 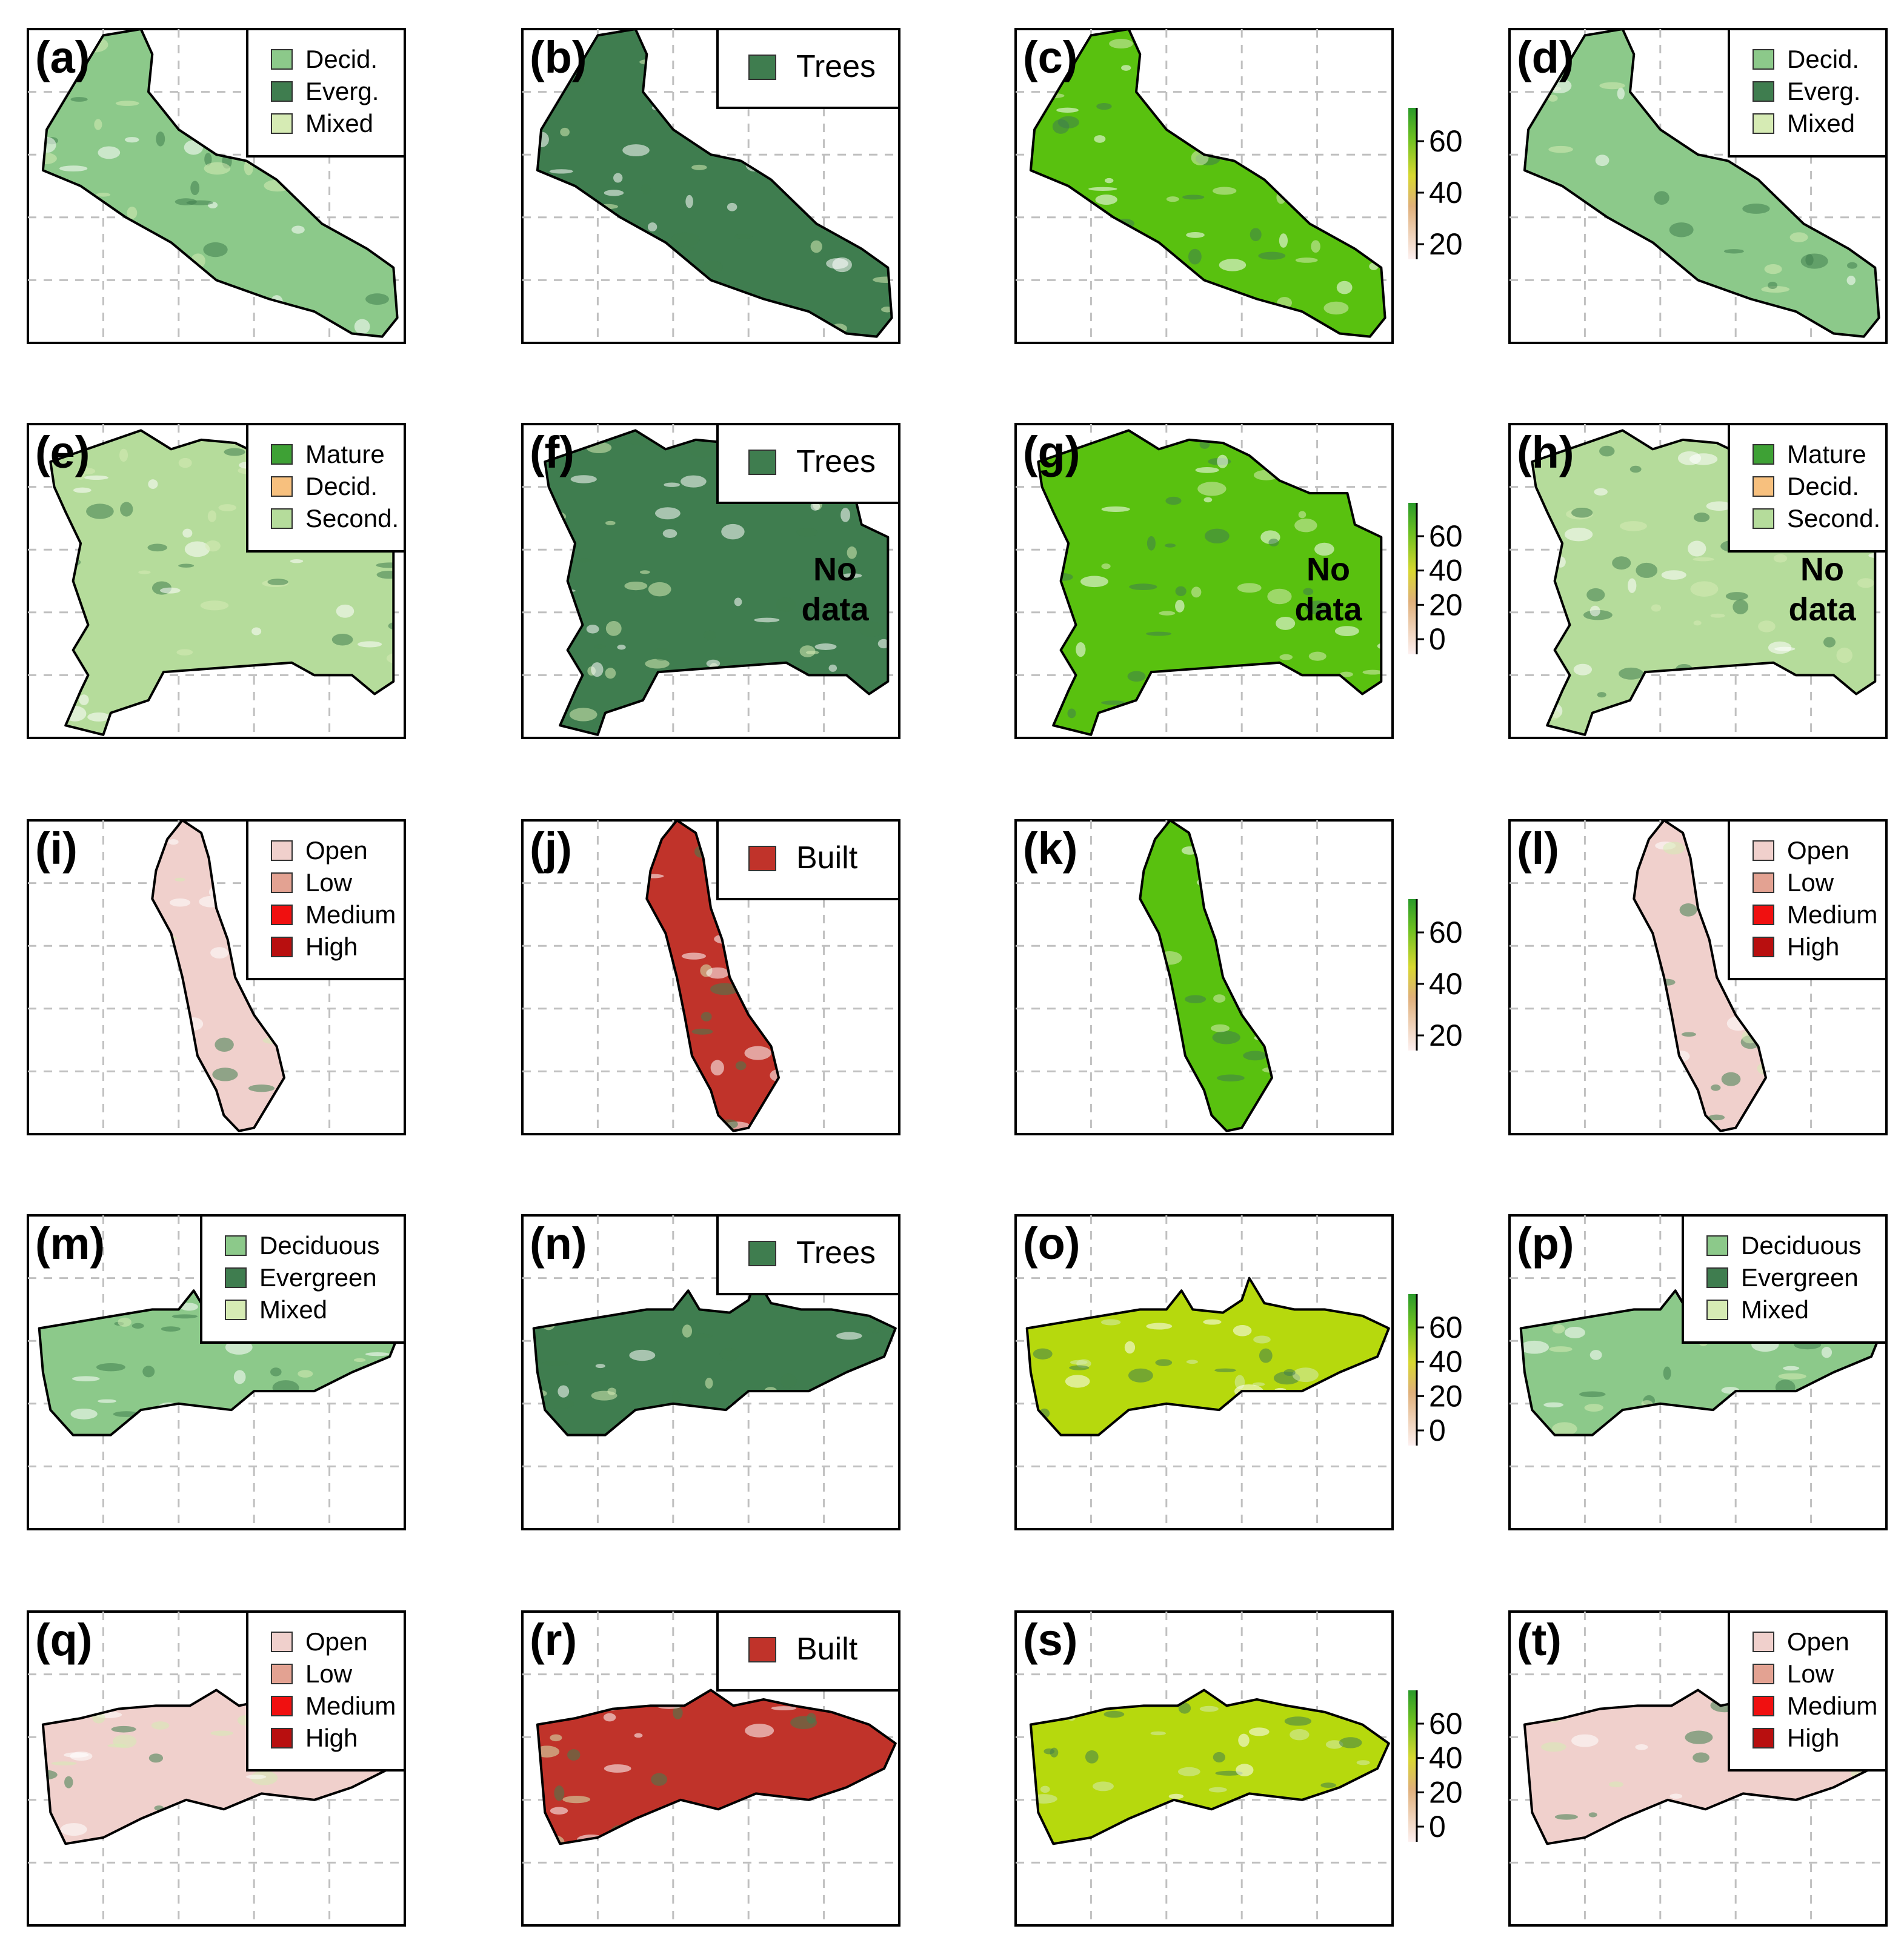 What do you see at coordinates (1763, 454) in the screenshot?
I see `legend-swatch-mature` at bounding box center [1763, 454].